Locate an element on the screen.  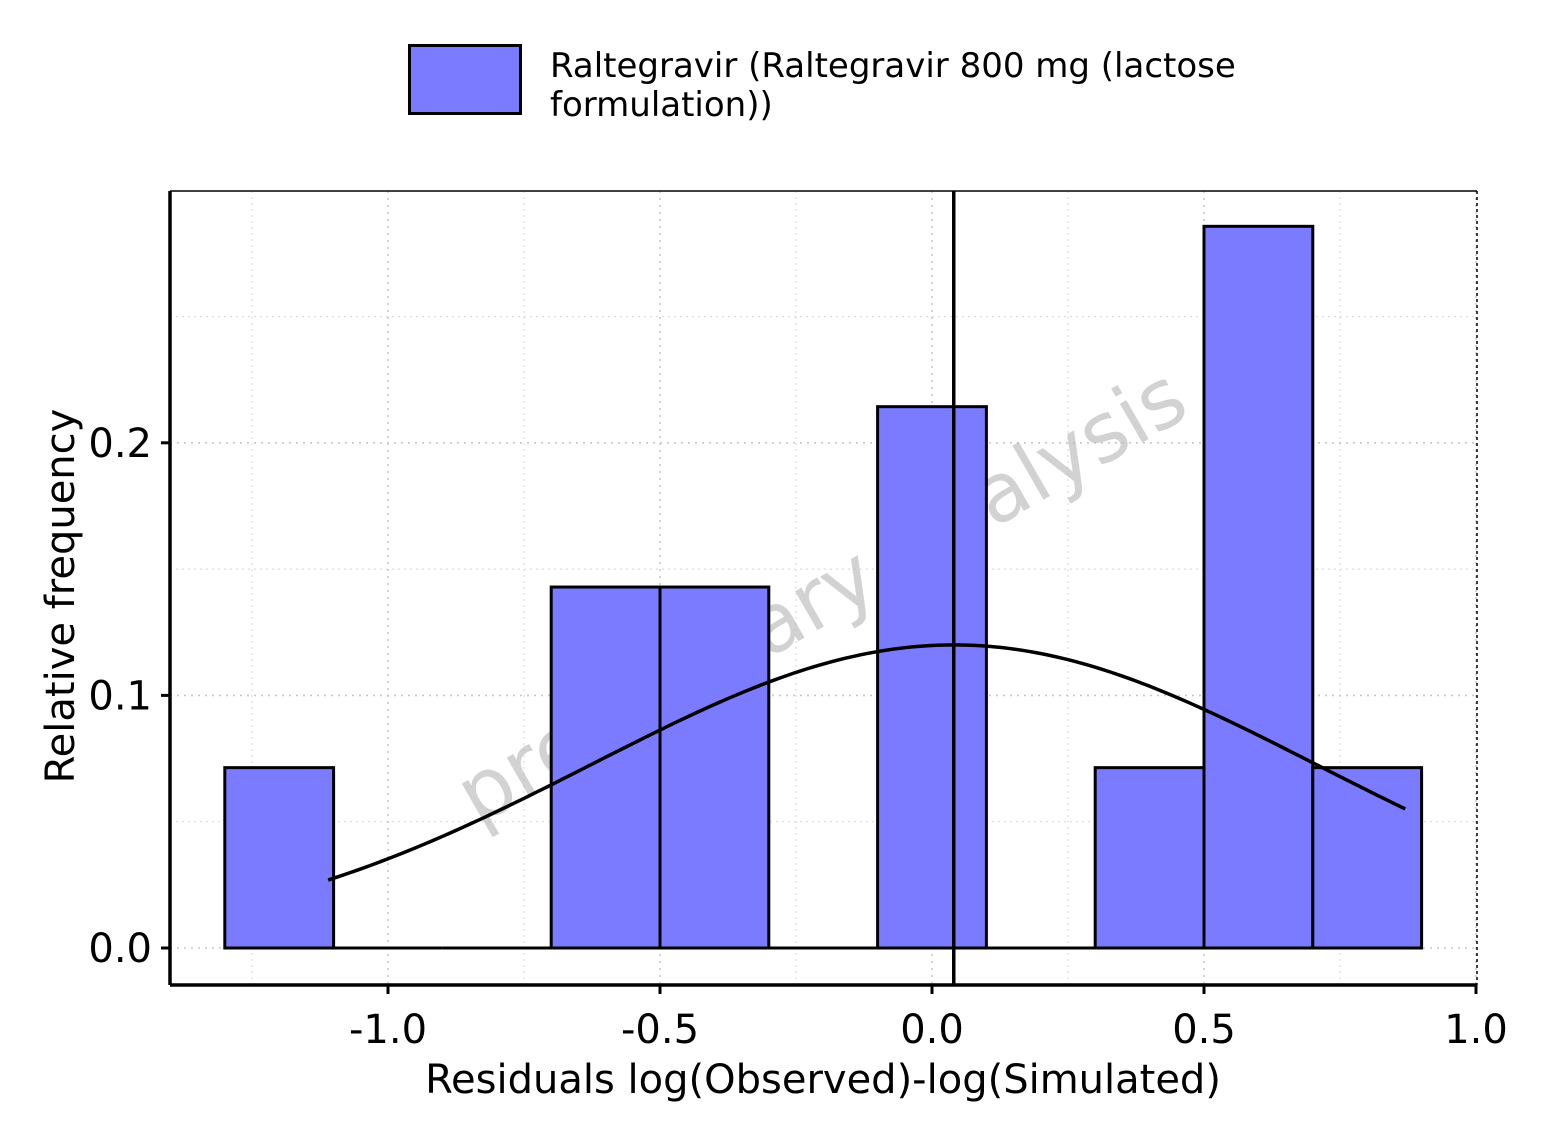
x-tick-label: -0.5 is located at coordinates (660, 1030).